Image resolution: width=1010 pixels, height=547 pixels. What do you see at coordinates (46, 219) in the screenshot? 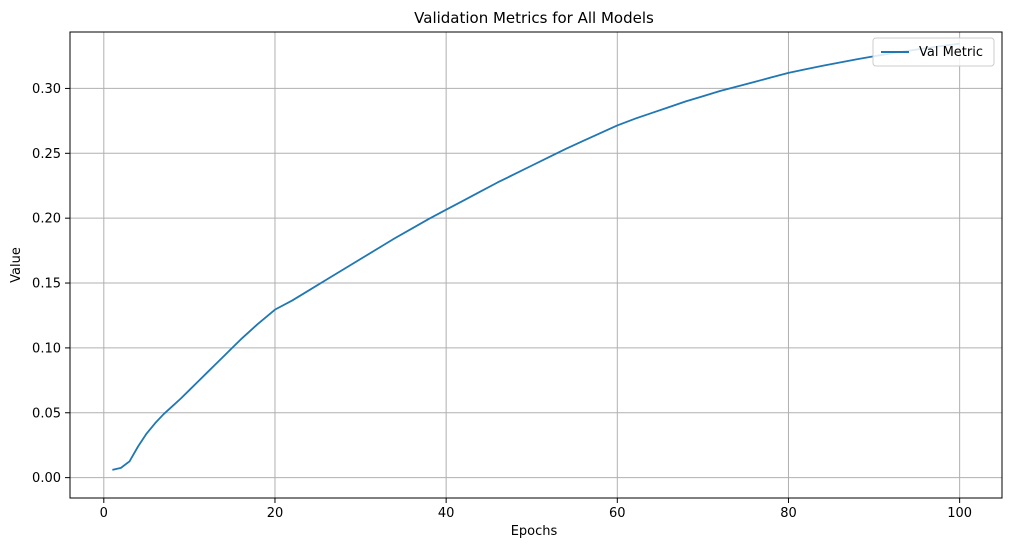
I see `y-tick-label: 0.20` at bounding box center [46, 219].